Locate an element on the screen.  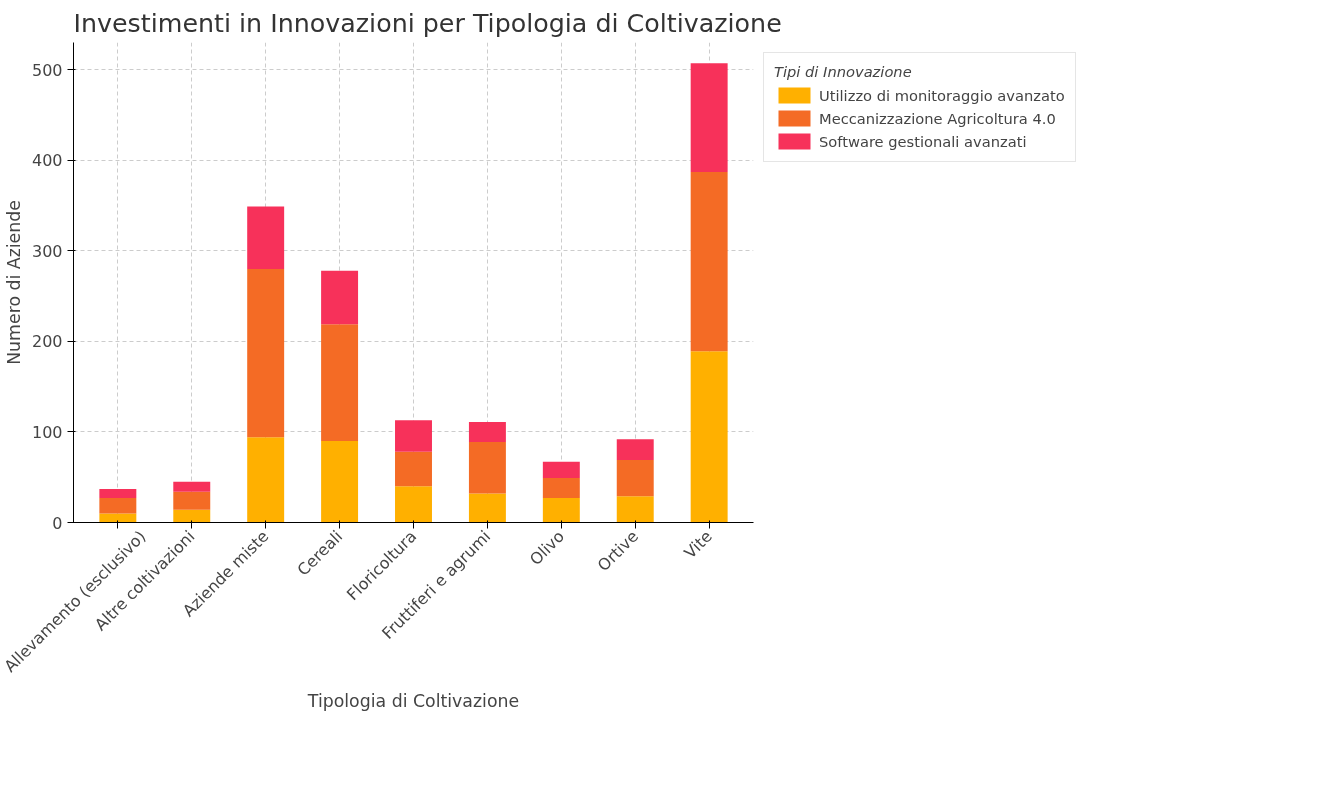
y-tick-label: 300 is located at coordinates (47, 251).